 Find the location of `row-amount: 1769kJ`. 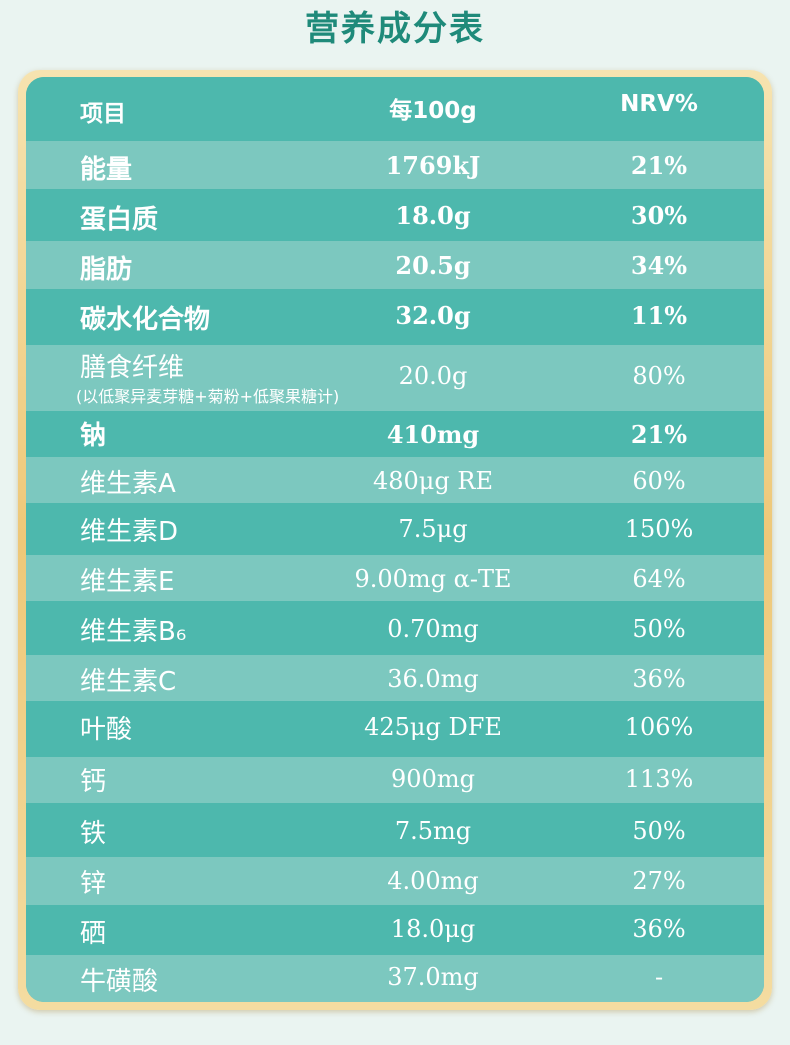

row-amount: 1769kJ is located at coordinates (433, 165).